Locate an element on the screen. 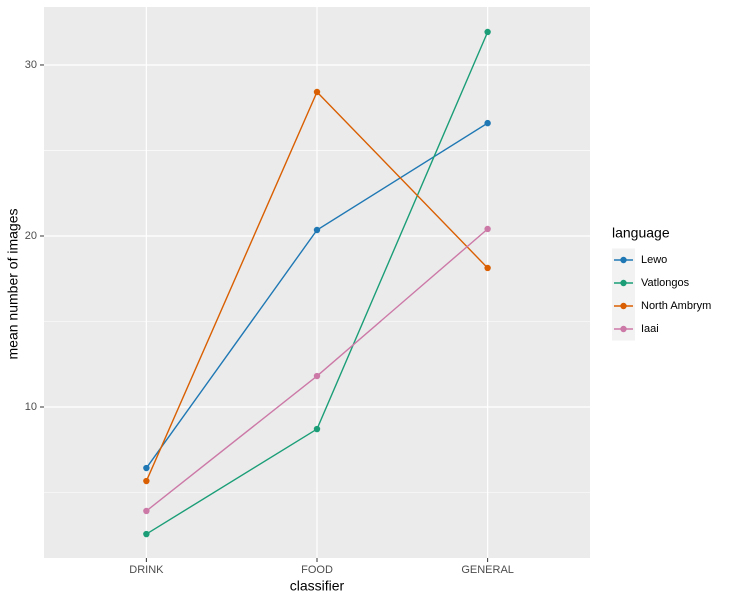  y-tick-label: 10 is located at coordinates (31, 407).